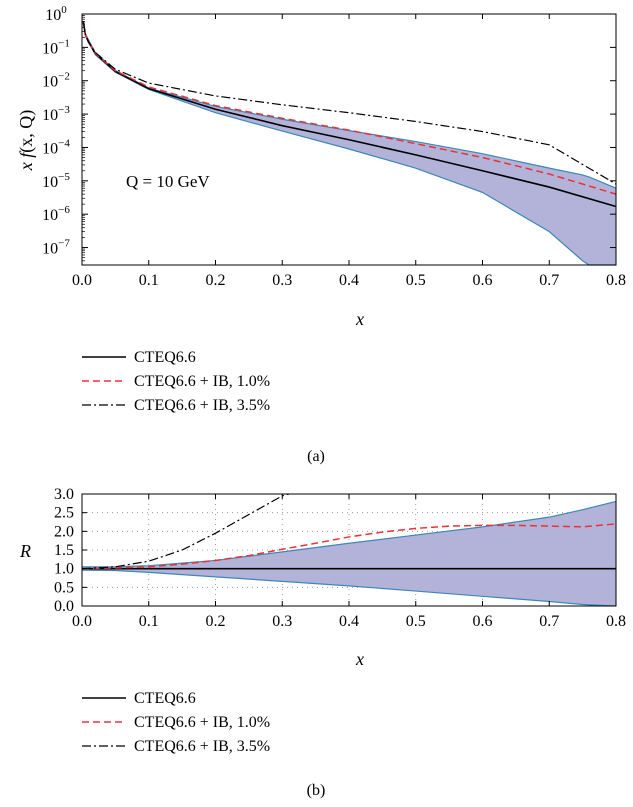 This screenshot has height=807, width=633. What do you see at coordinates (349, 588) in the screenshot?
I see `panel-b-band-lower-edge` at bounding box center [349, 588].